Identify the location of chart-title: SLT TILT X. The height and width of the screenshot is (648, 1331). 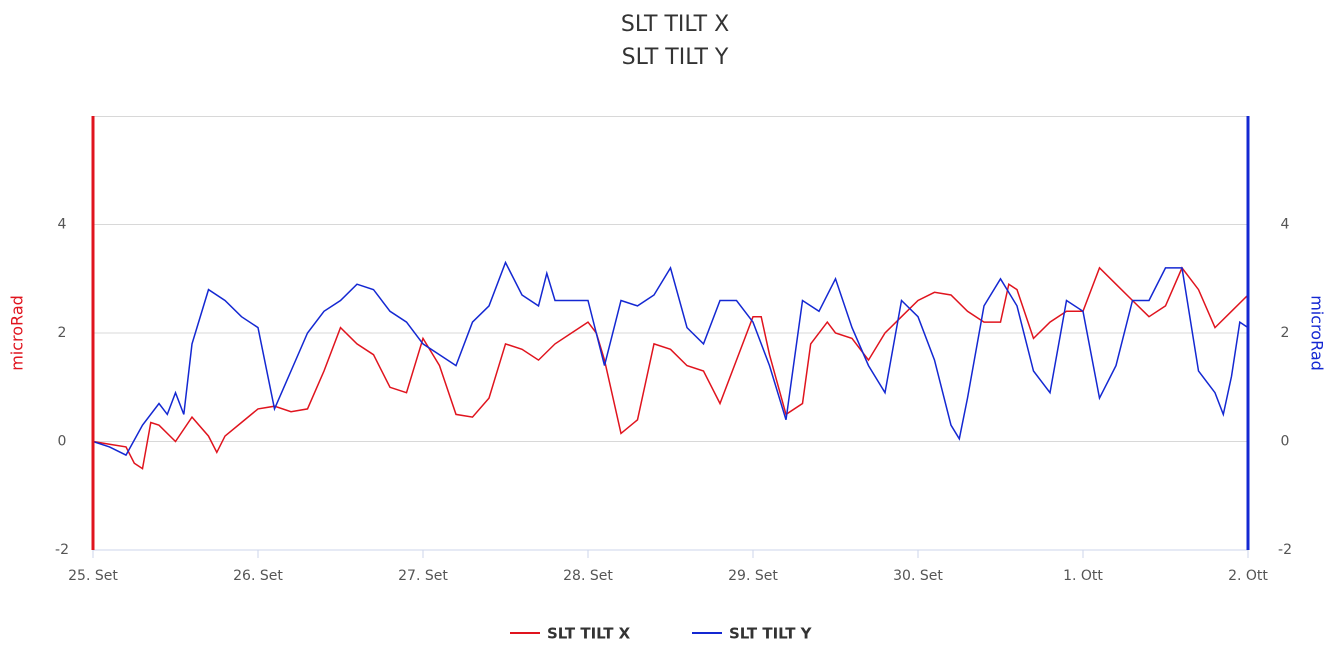
(675, 24).